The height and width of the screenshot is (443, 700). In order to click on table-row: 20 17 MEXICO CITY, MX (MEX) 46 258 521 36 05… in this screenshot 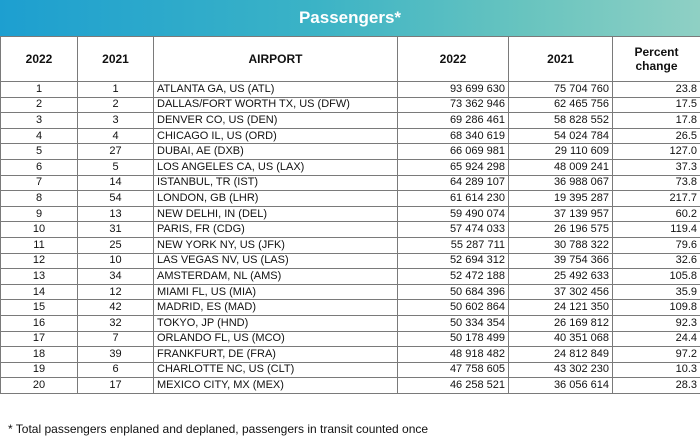, I will do `click(350, 385)`.